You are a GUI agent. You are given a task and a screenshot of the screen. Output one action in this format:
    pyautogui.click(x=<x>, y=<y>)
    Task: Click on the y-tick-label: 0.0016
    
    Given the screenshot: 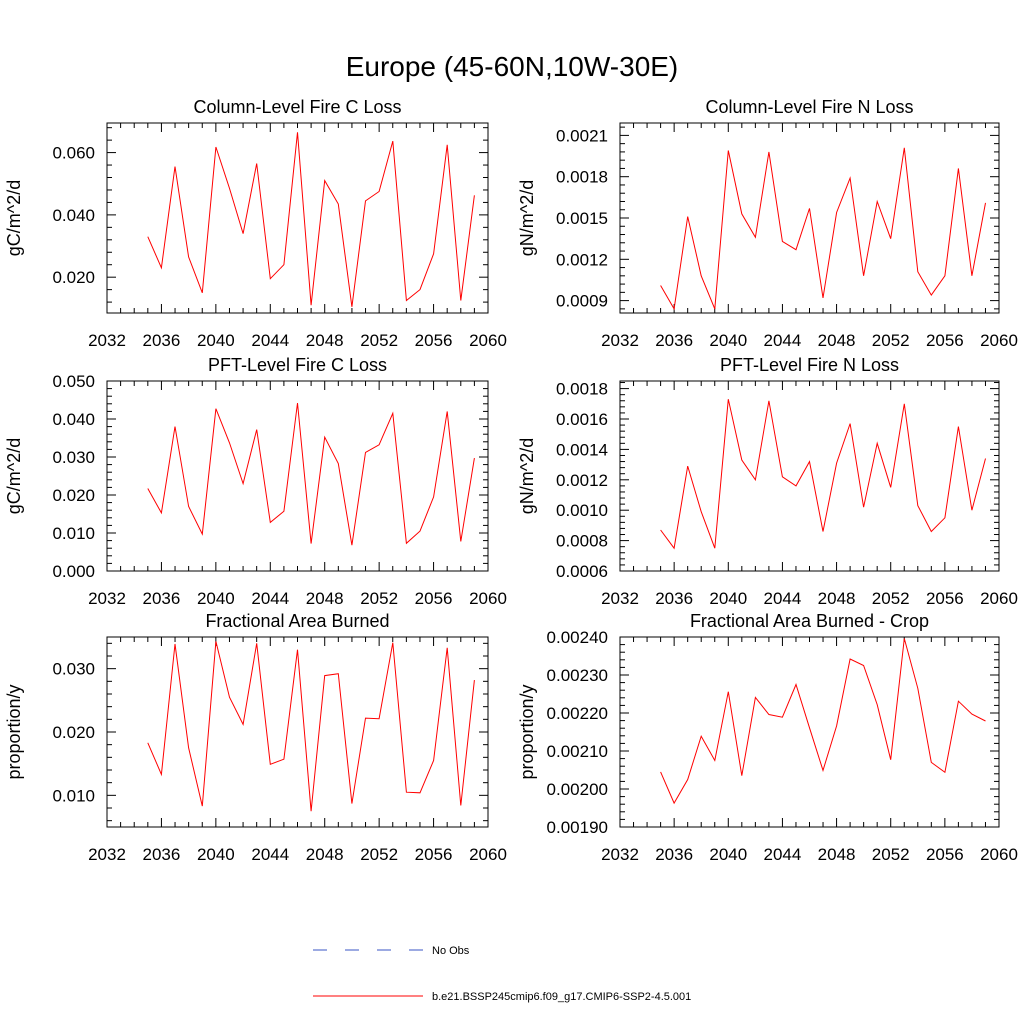 What is the action you would take?
    pyautogui.click(x=582, y=419)
    